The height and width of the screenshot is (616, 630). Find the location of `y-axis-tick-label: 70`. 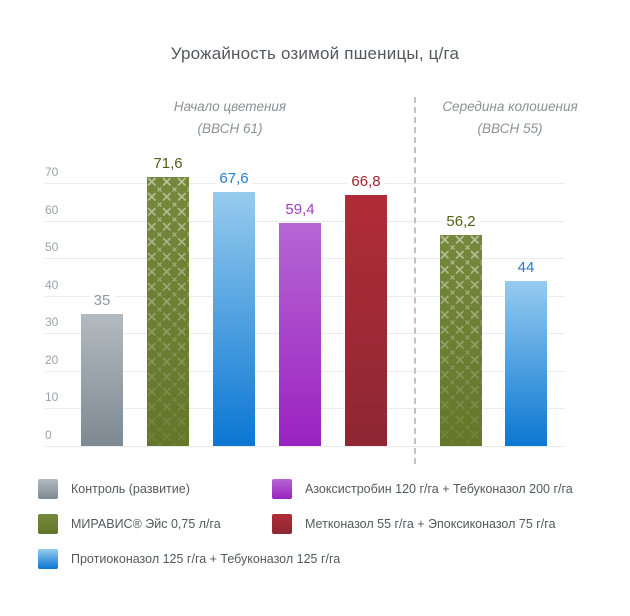

y-axis-tick-label: 70 is located at coordinates (52, 172).